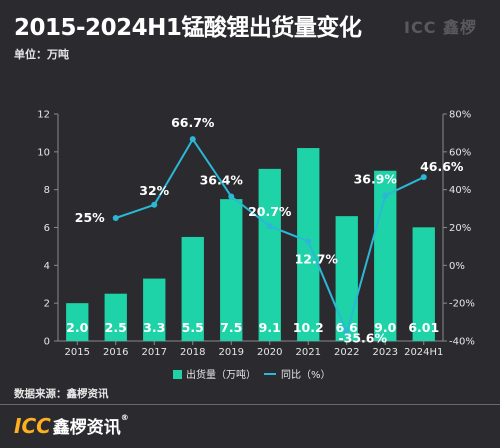  I want to click on bar-value-label: 2.0, so click(77, 327).